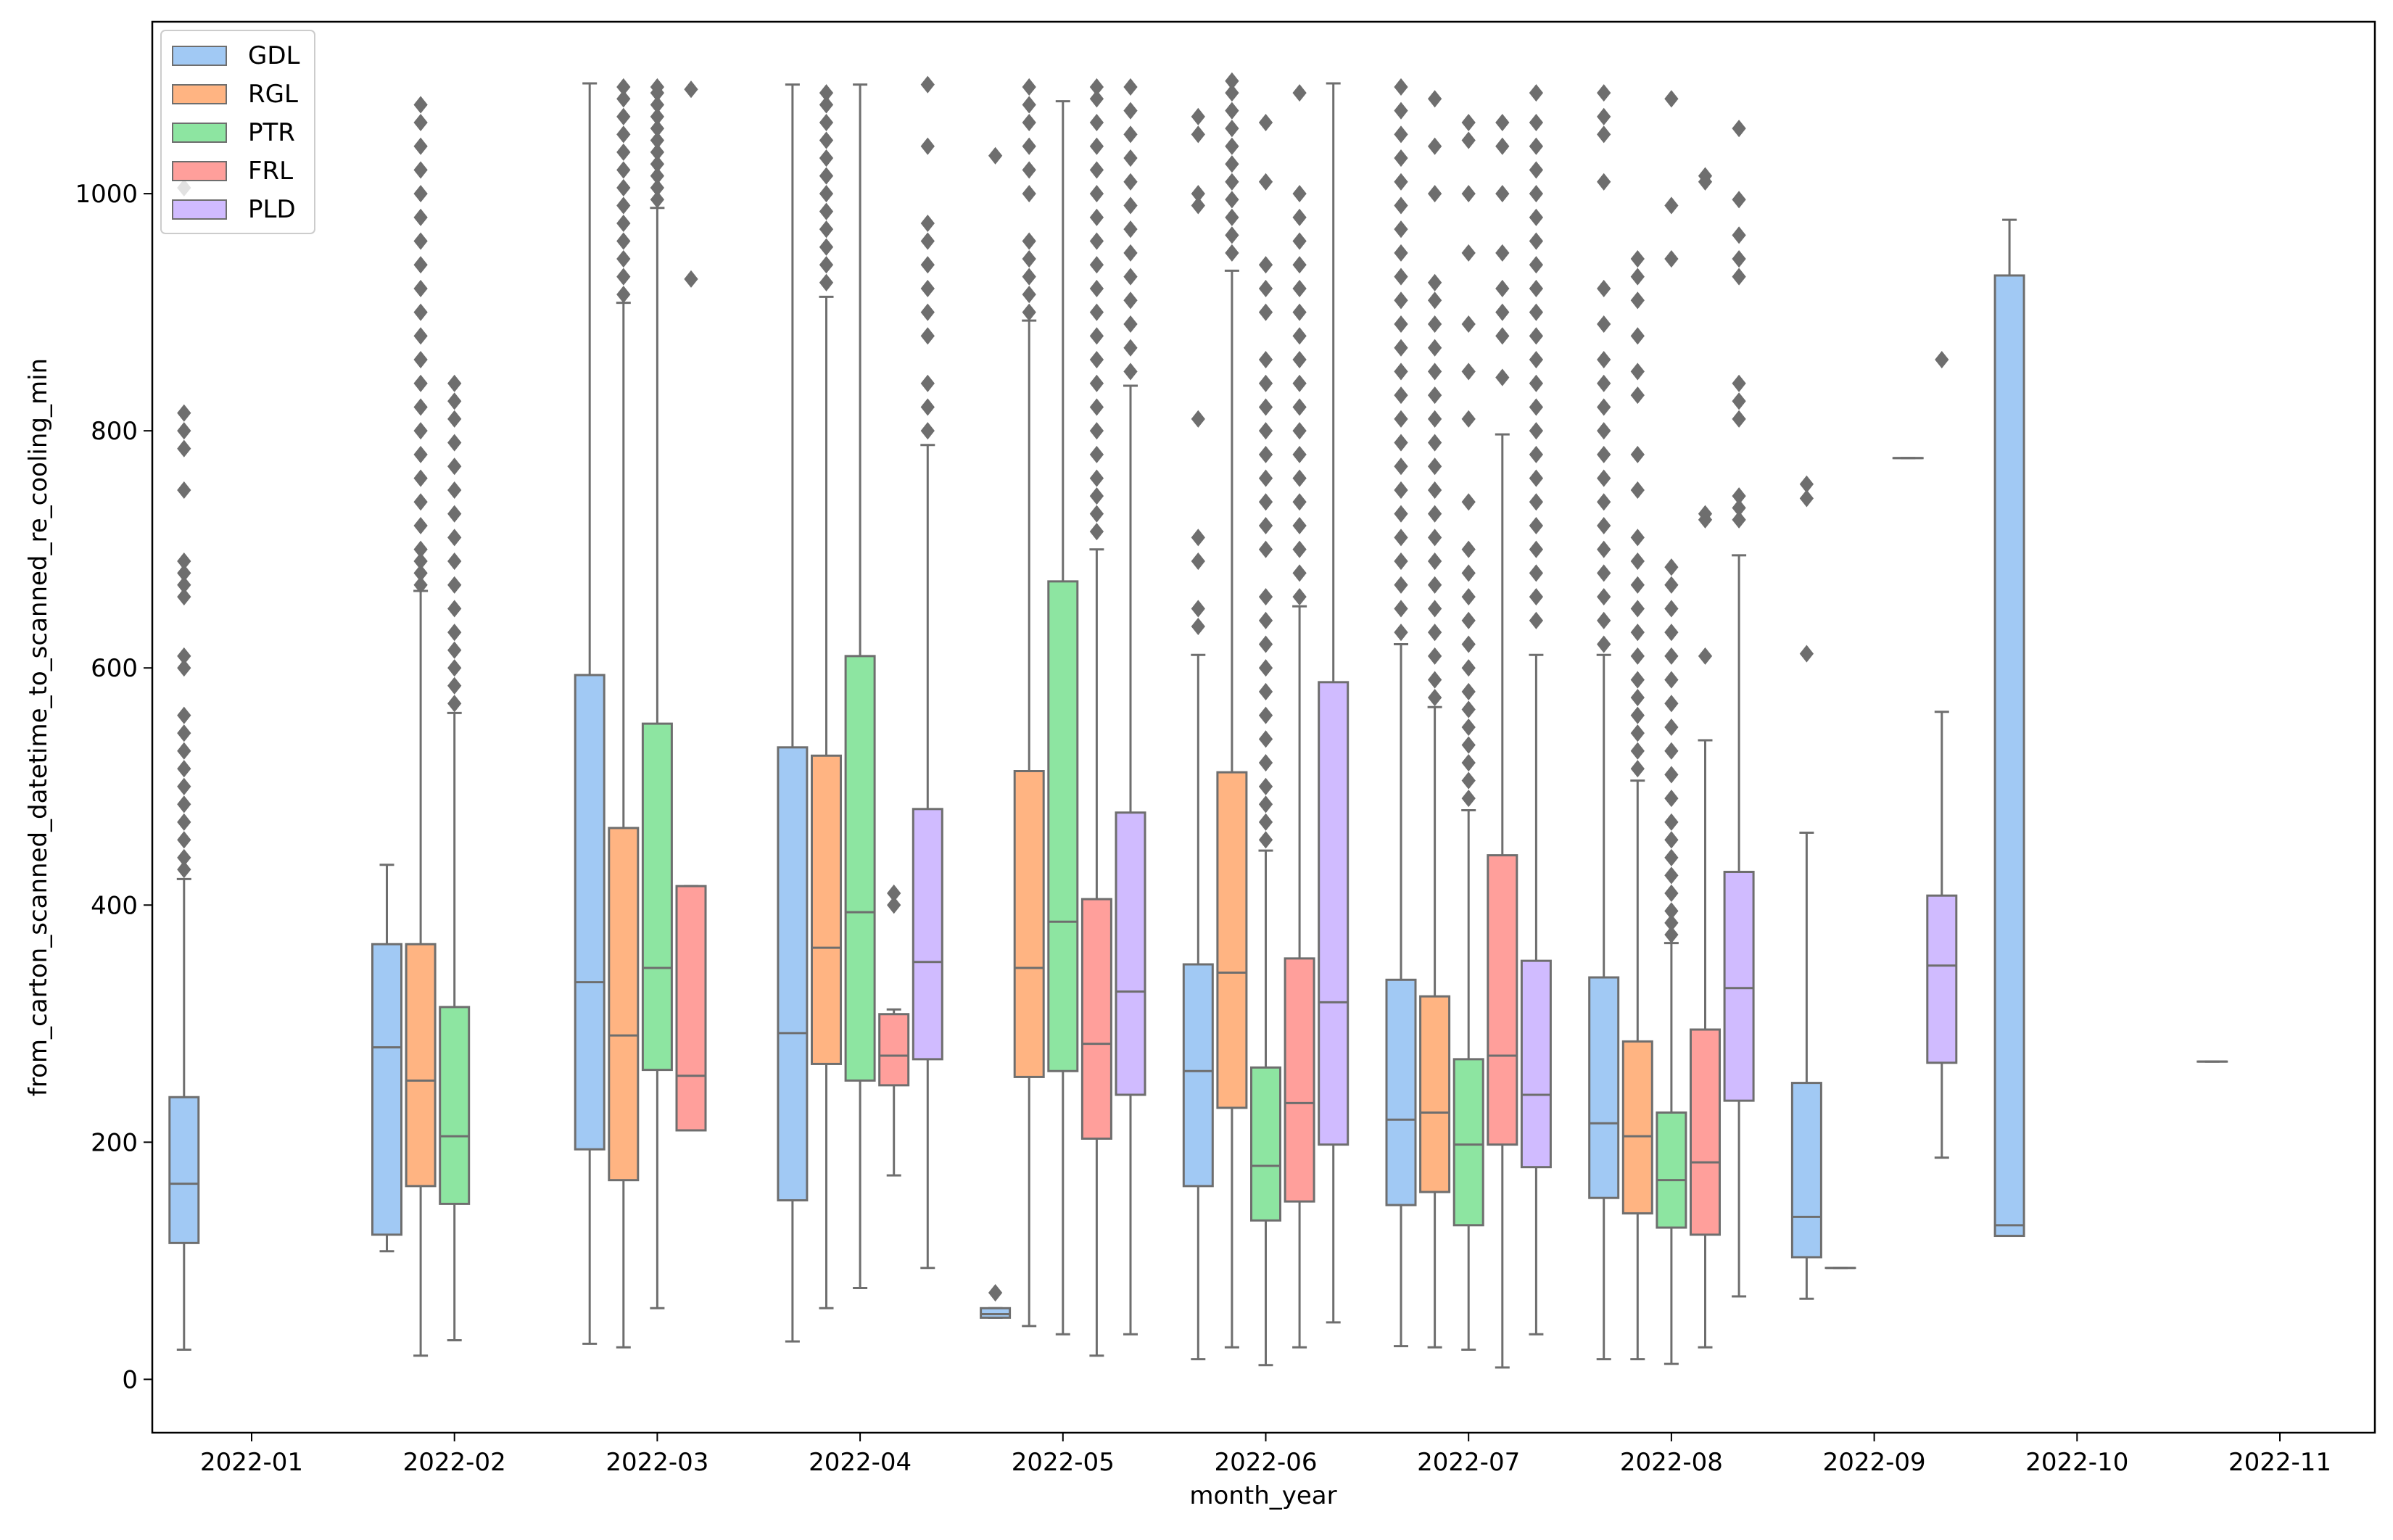 This screenshot has width=2393, height=1540. I want to click on box-2022-09-PLD, so click(1942, 755).